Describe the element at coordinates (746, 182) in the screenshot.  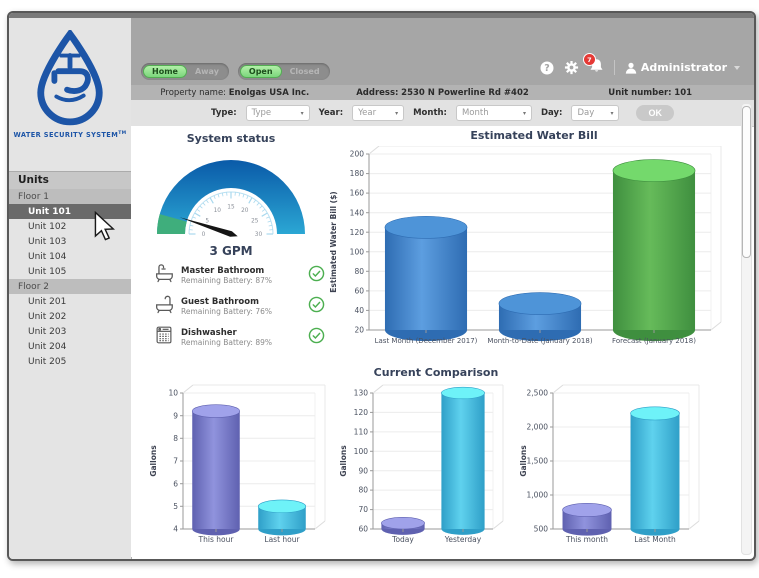
I see `scrollbar-thumb` at that location.